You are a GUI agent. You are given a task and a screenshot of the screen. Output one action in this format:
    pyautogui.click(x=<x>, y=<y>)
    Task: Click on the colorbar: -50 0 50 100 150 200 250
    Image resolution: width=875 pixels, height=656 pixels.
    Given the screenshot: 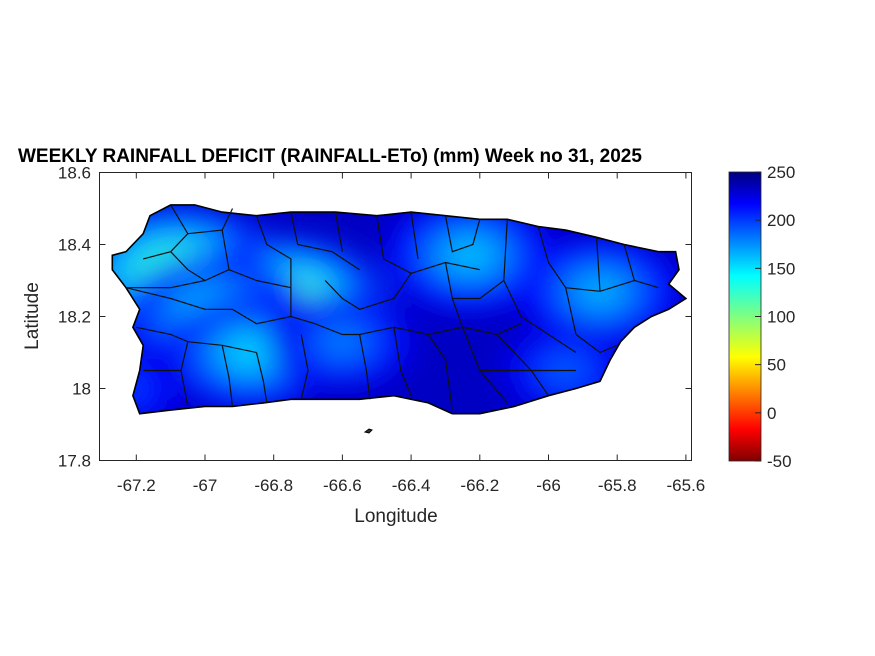 What is the action you would take?
    pyautogui.click(x=761, y=317)
    